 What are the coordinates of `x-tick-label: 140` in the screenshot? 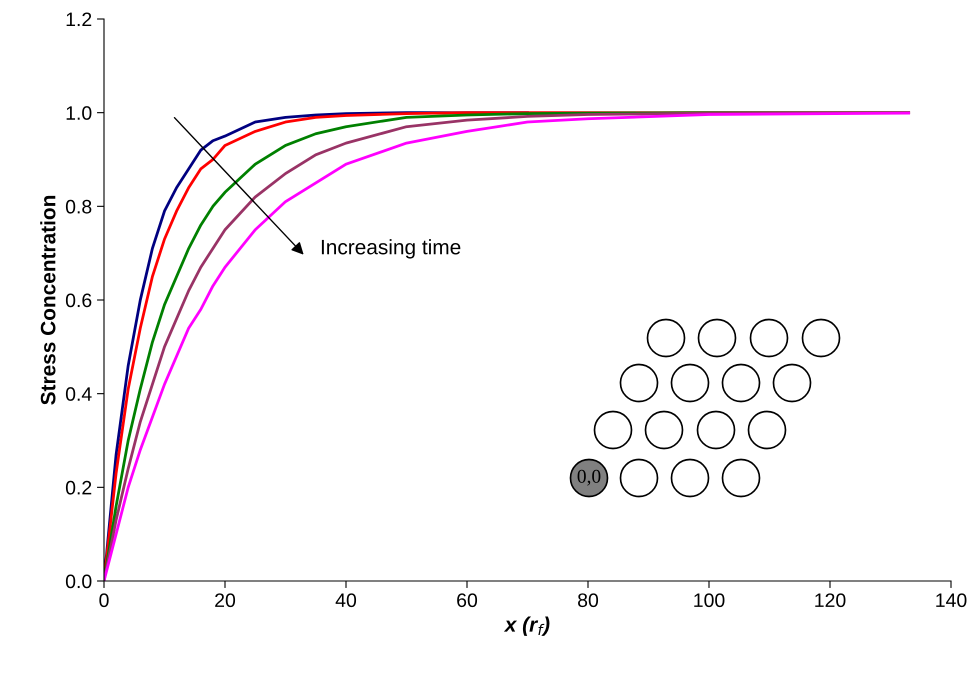 It's located at (951, 600).